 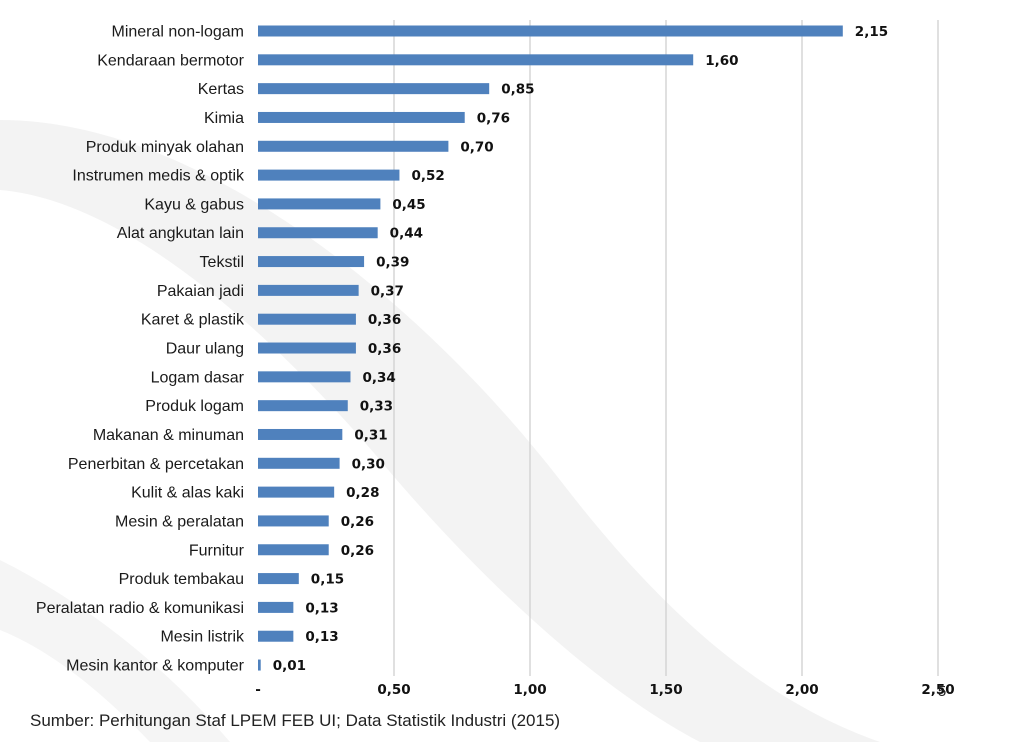 What do you see at coordinates (408, 205) in the screenshot?
I see `data-label: 0,45` at bounding box center [408, 205].